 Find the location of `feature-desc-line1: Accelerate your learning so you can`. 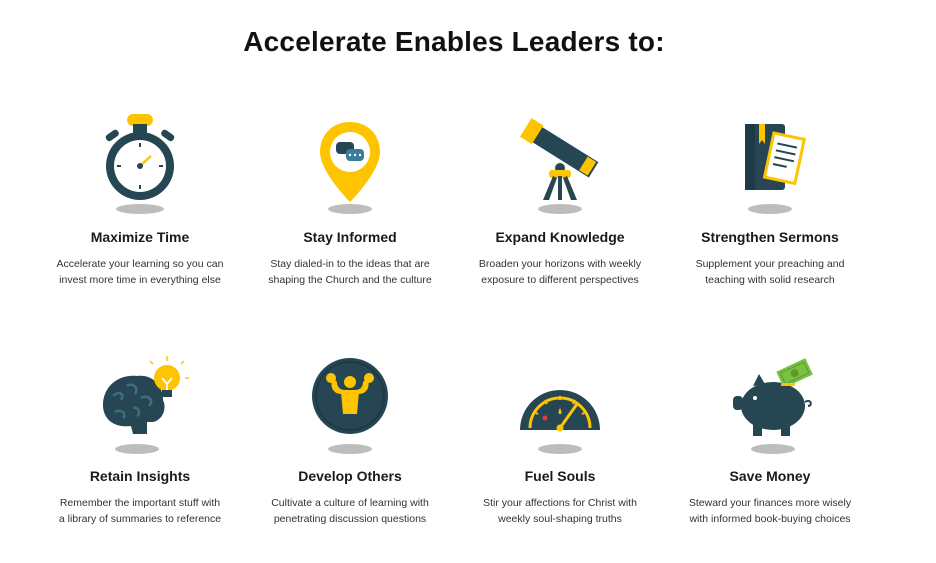

feature-desc-line1: Accelerate your learning so you can is located at coordinates (140, 264).